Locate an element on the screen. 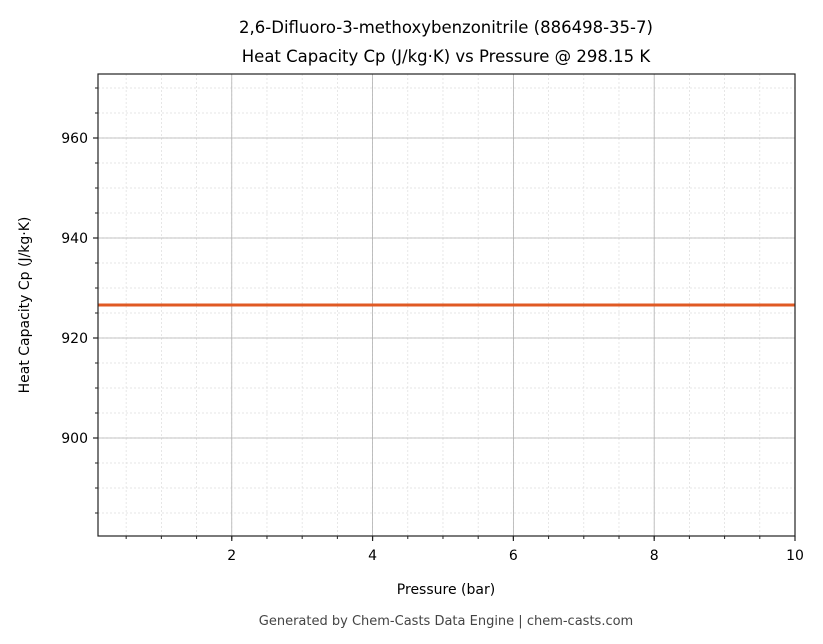 This screenshot has height=644, width=823. y-tick-label: 920 is located at coordinates (74, 339).